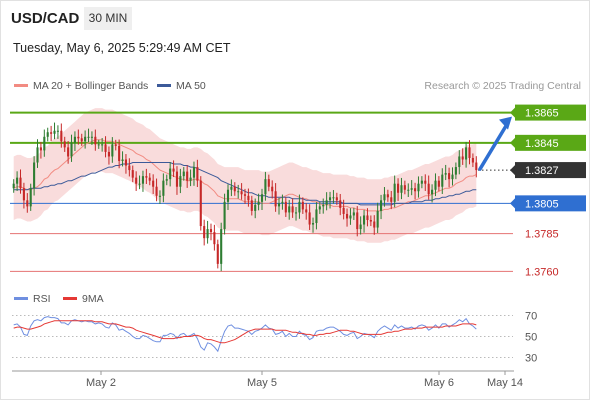  I want to click on level-pointer-1.3827, so click(512, 170).